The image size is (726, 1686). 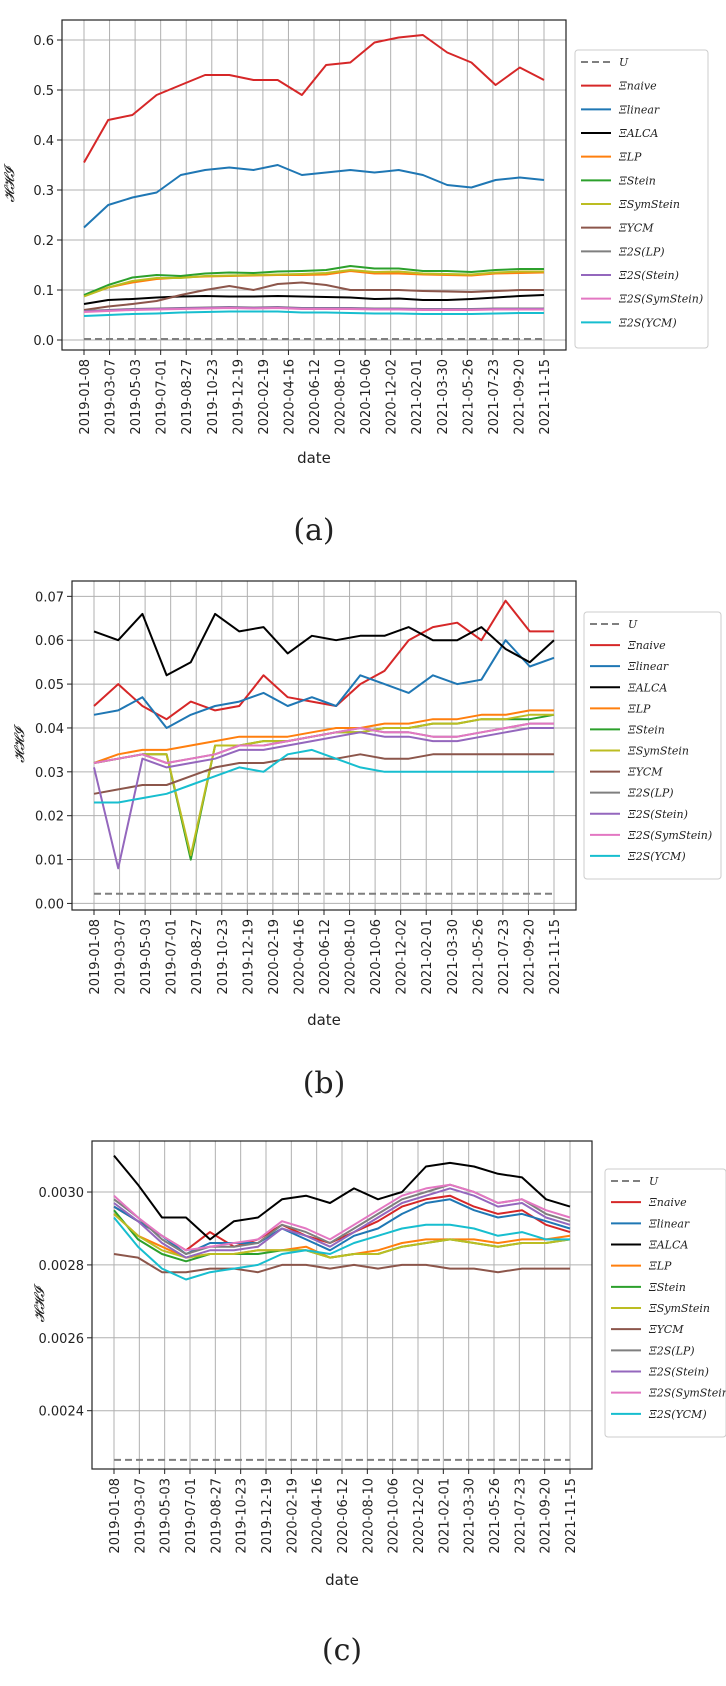 What do you see at coordinates (43, 341) in the screenshot?
I see `y-tick-label: 0.0` at bounding box center [43, 341].